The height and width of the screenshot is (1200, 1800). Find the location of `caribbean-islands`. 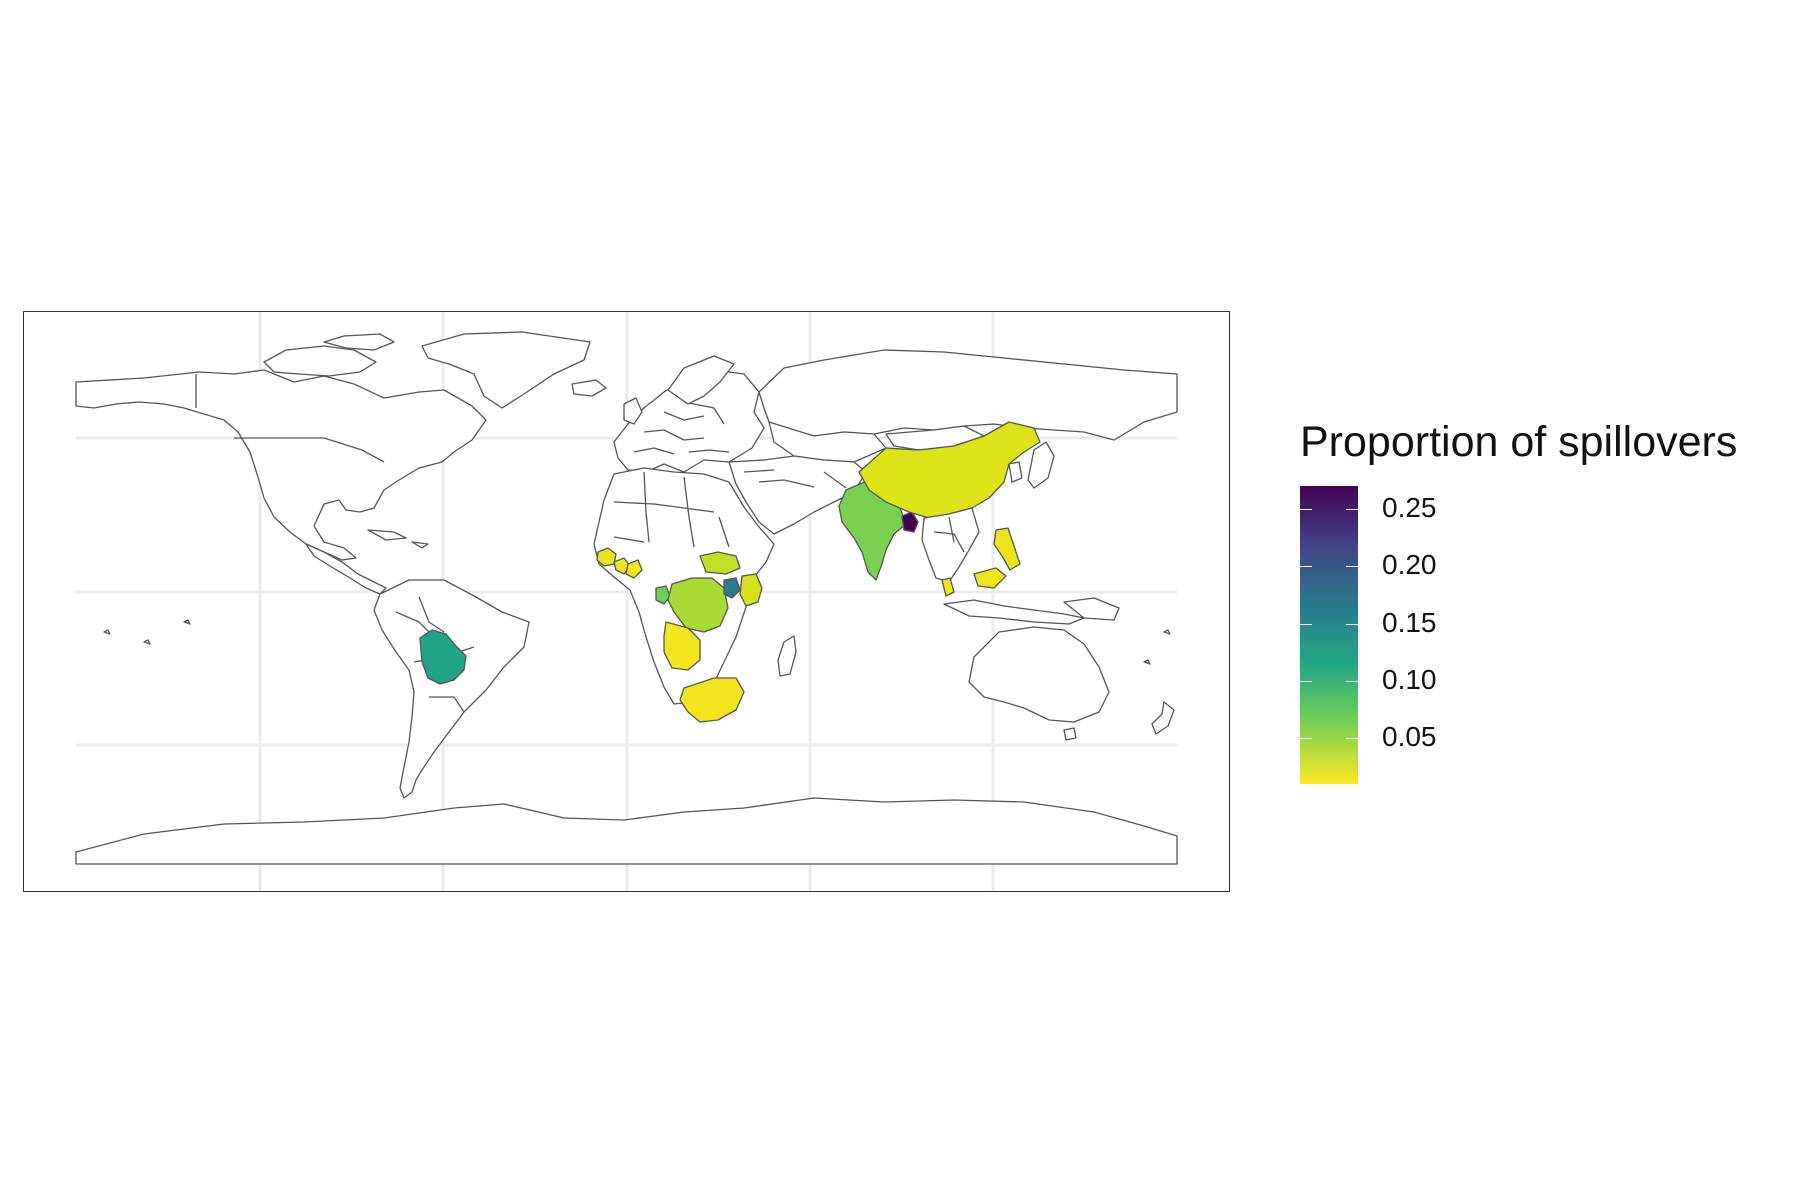

caribbean-islands is located at coordinates (398, 539).